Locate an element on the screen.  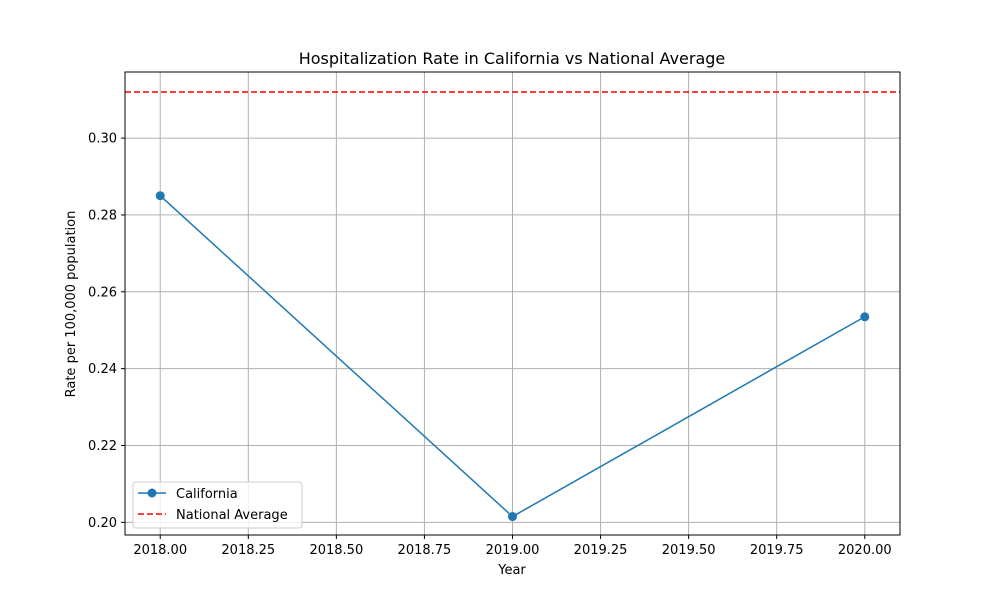
y-tick-label: 0.30 is located at coordinates (102, 139).